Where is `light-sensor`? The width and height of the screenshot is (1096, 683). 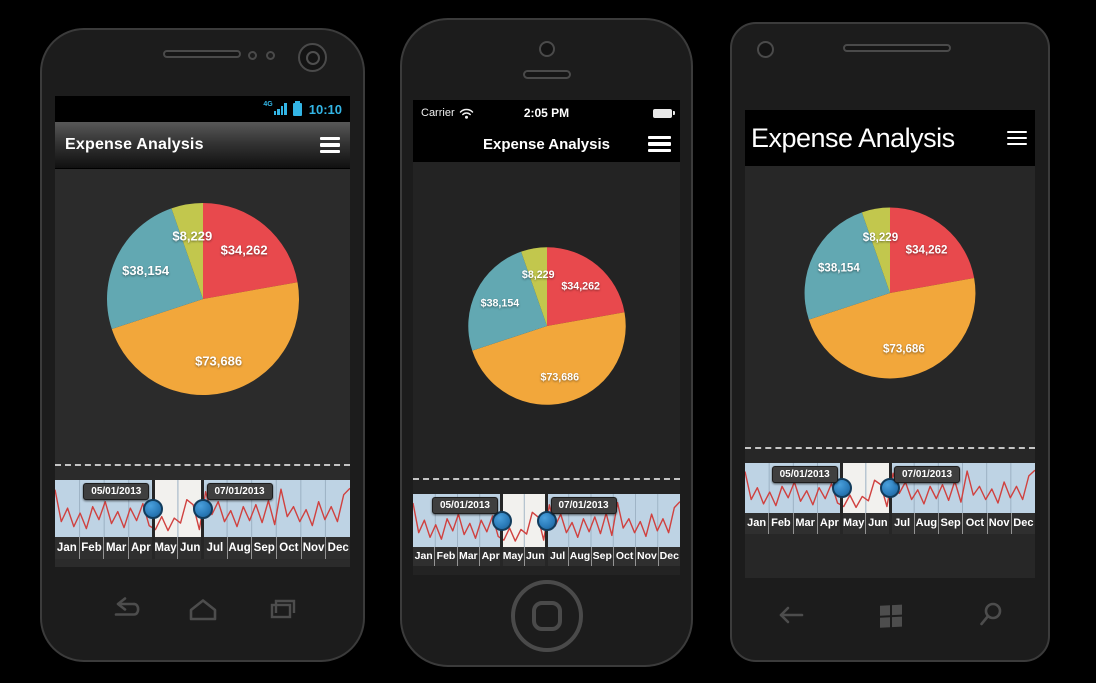
light-sensor is located at coordinates (270, 55).